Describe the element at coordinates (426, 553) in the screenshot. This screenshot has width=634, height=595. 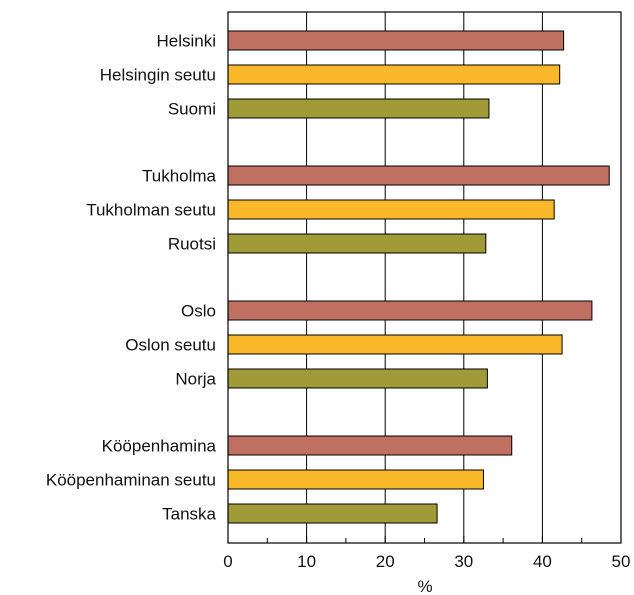
I see `x-axis-ticks: 0 10 20 30 40 50` at that location.